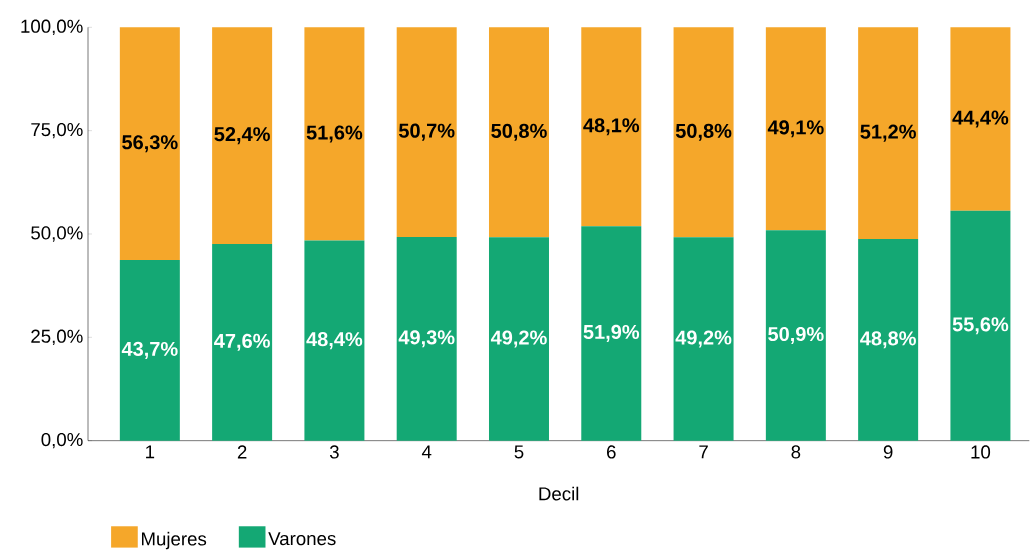 The width and height of the screenshot is (1034, 550). I want to click on legend-label: Varones, so click(302, 539).